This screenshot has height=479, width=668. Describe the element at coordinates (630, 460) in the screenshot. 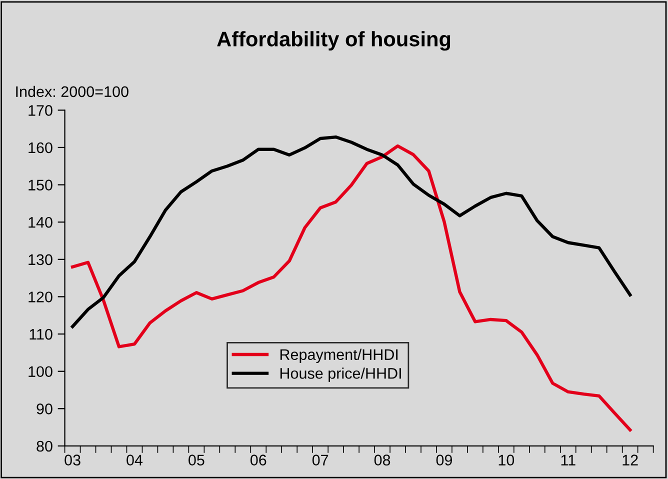

I see `x-tick-label: 12` at that location.